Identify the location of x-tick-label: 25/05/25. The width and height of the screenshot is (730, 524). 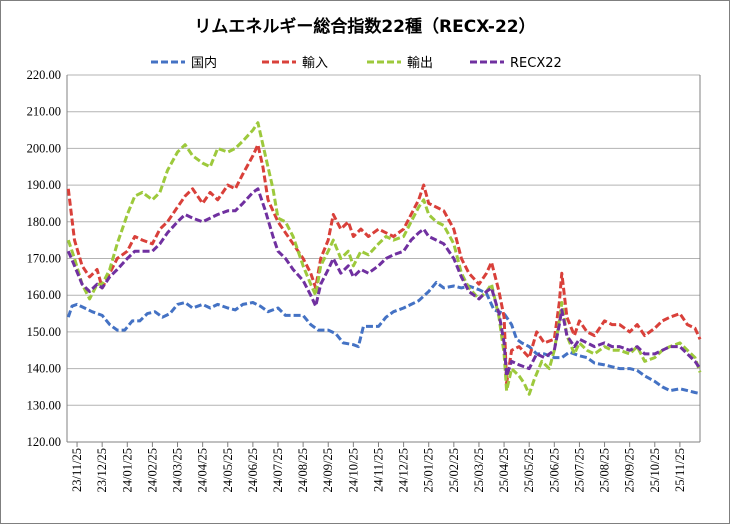
(529, 470).